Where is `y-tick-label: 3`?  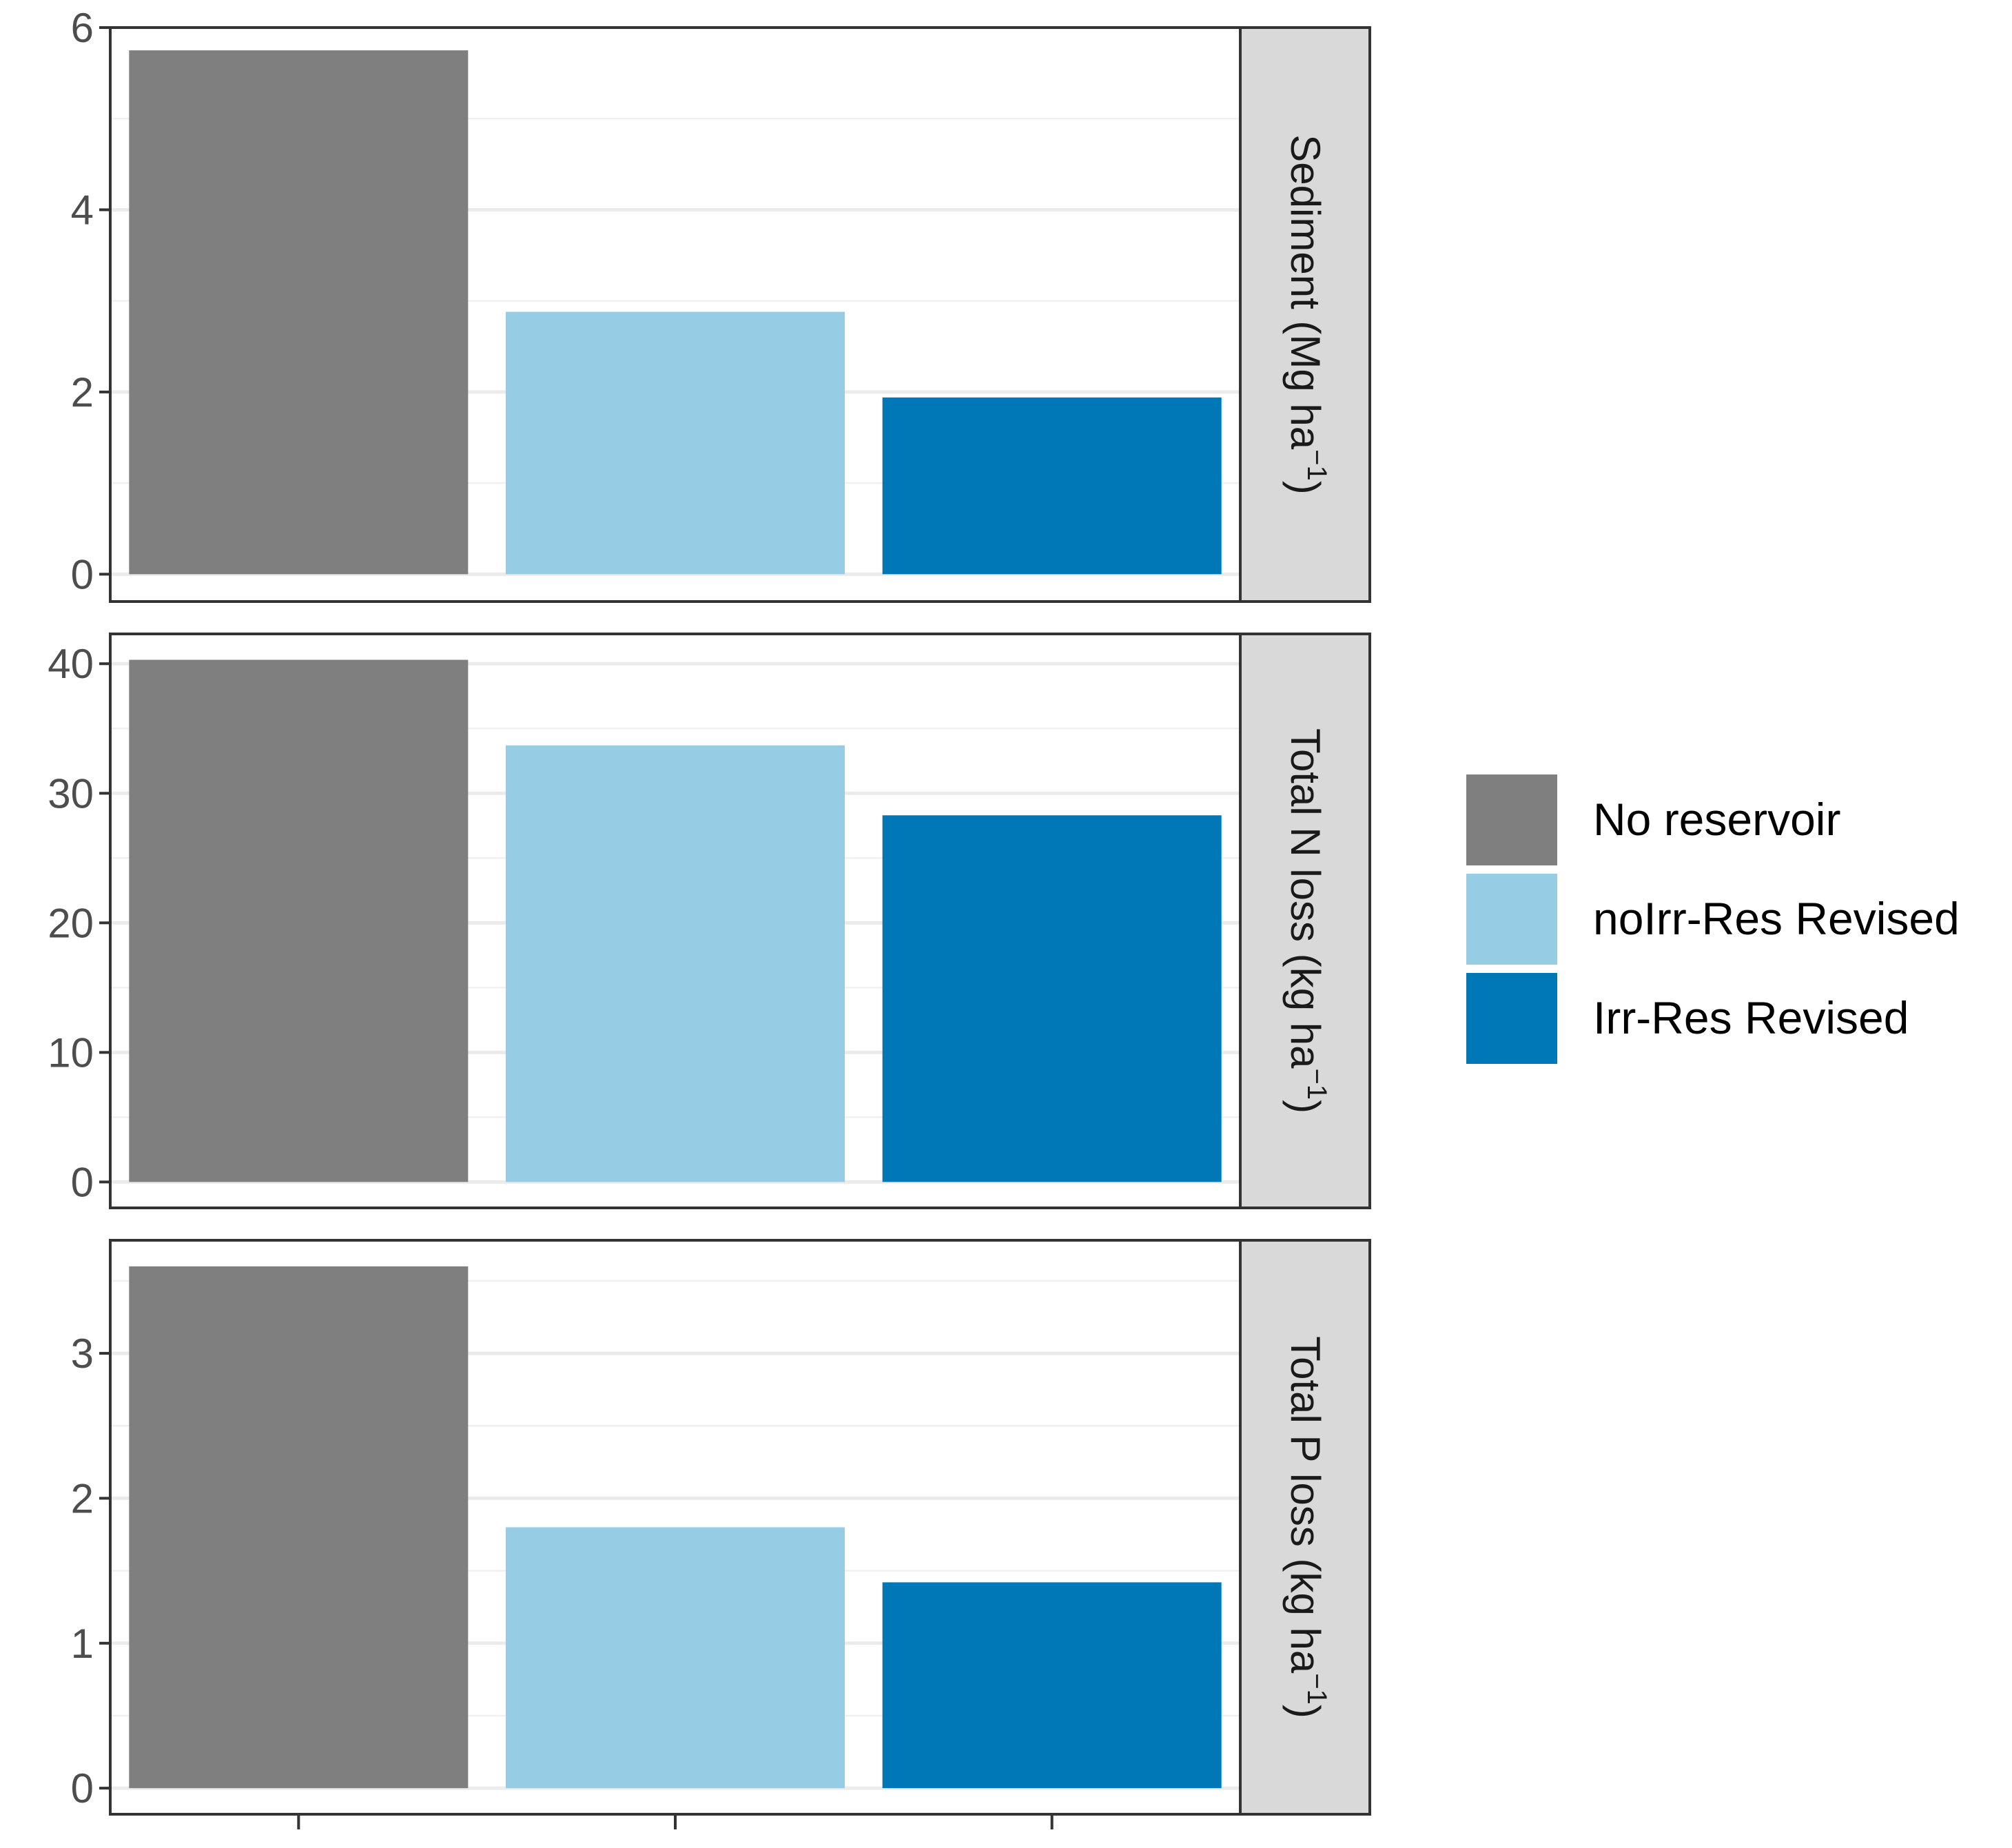 y-tick-label: 3 is located at coordinates (82, 1354).